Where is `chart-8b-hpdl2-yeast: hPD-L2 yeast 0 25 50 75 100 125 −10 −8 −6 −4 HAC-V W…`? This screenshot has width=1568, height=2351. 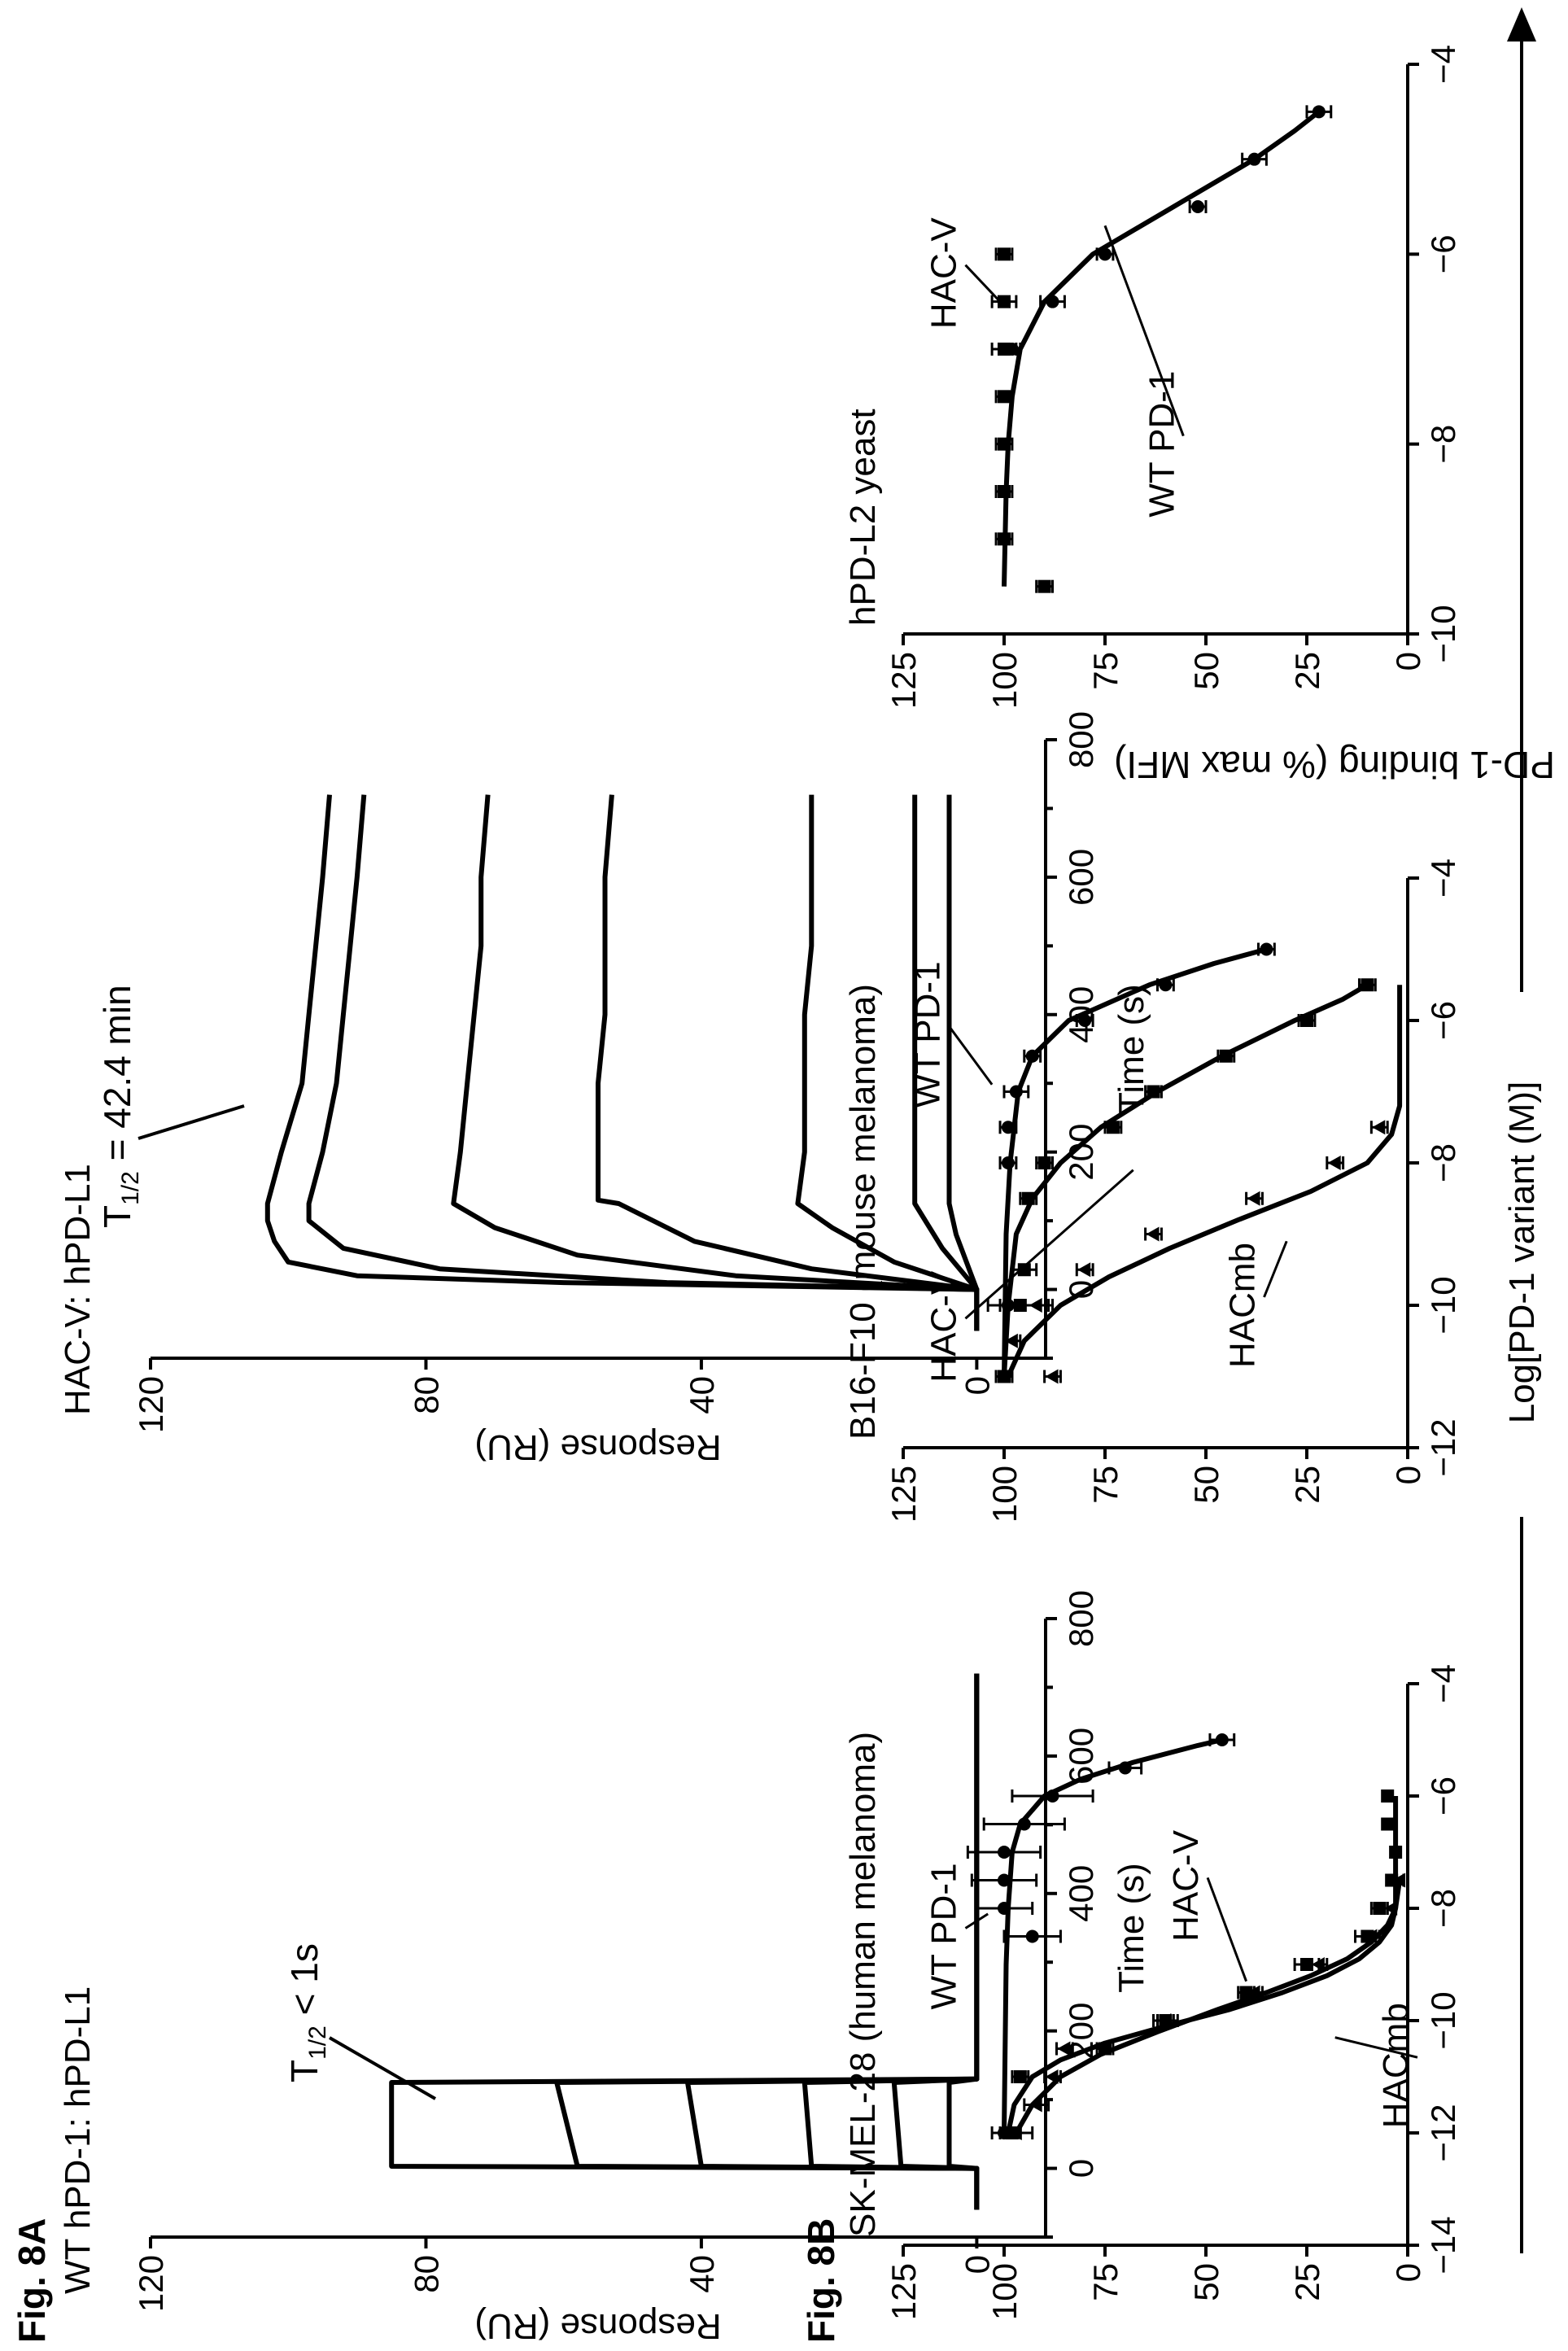 chart-8b-hpdl2-yeast: hPD-L2 yeast 0 25 50 75 100 125 −10 −8 −6 −4 HAC-V W… is located at coordinates (1152, 377).